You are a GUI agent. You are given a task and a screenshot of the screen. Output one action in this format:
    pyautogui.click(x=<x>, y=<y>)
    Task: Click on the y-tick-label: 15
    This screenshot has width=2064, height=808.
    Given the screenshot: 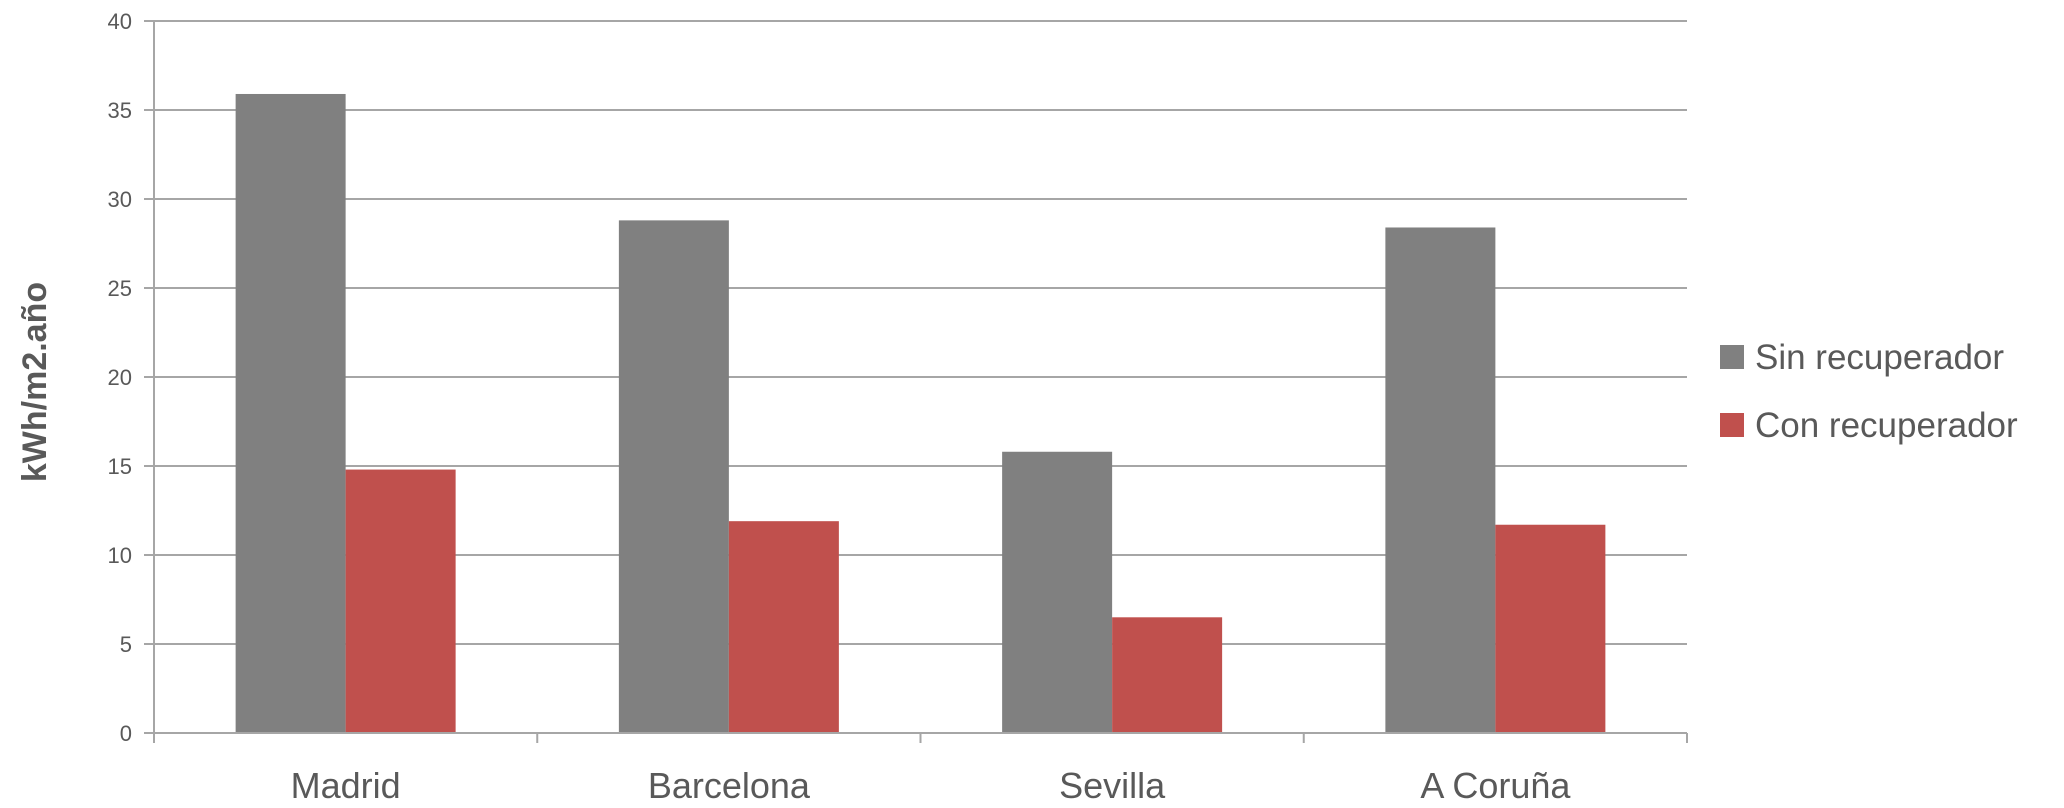 What is the action you would take?
    pyautogui.click(x=120, y=466)
    